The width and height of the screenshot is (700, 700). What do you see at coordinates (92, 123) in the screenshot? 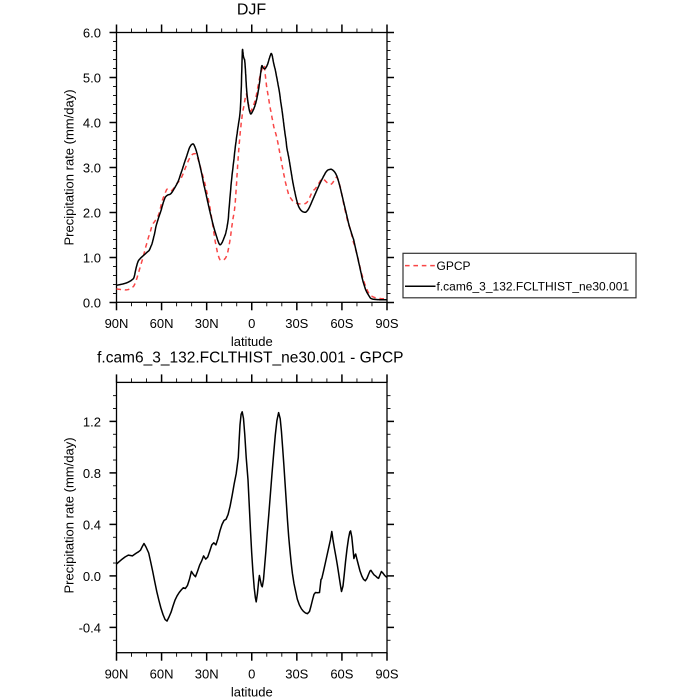
I see `svg-text: 4.0` at bounding box center [92, 123].